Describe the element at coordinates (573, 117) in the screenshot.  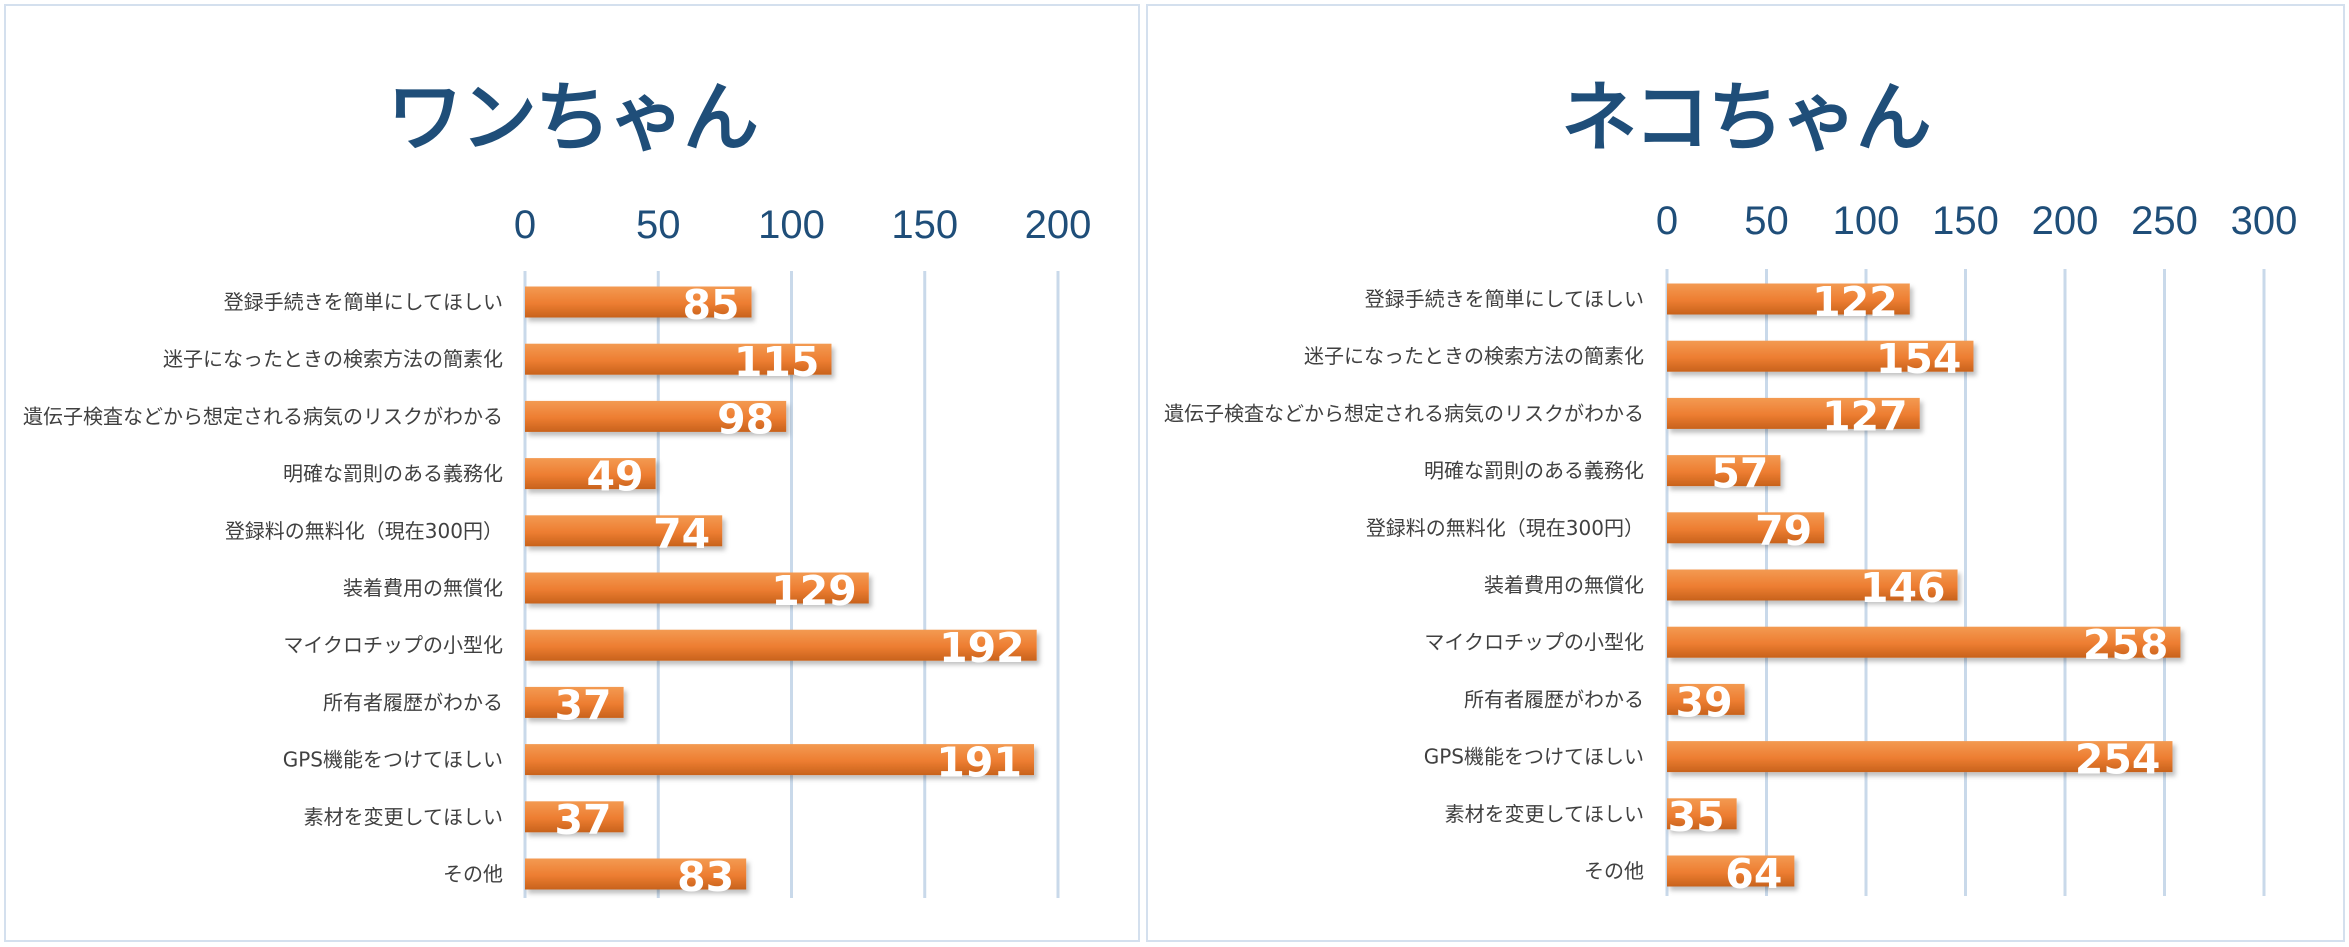
I see `chart-title: ワンちゃん` at that location.